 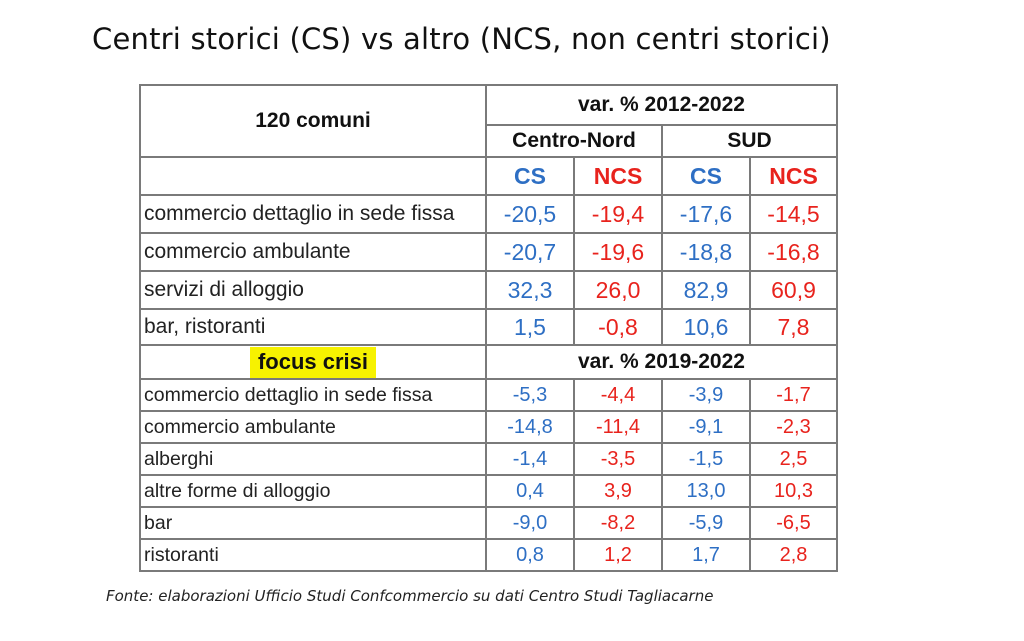 What do you see at coordinates (530, 252) in the screenshot?
I see `value-cell: -20,7` at bounding box center [530, 252].